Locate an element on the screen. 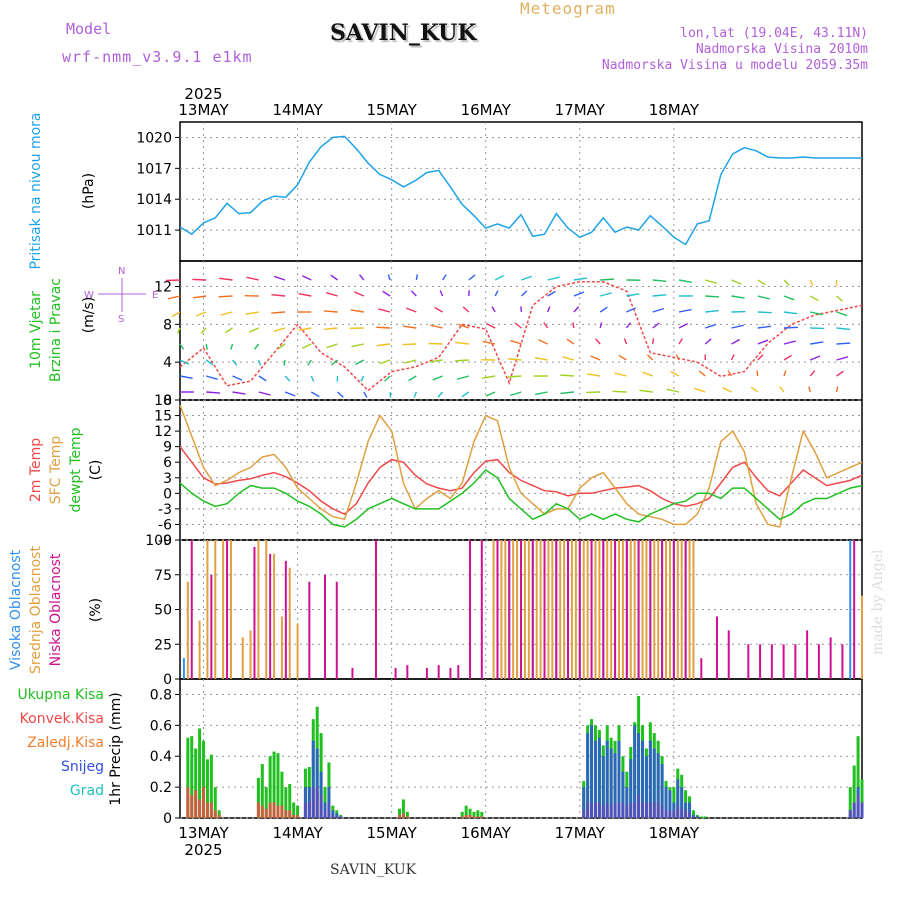 This screenshot has width=900, height=900. temperature-ytick-label: 15 is located at coordinates (163, 417).